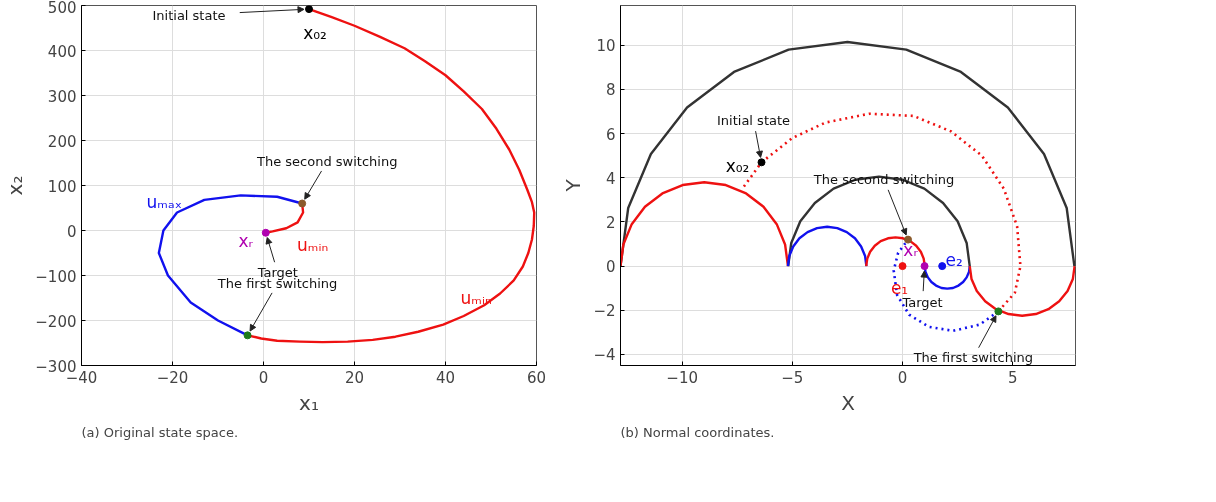 The image size is (1216, 502). Describe the element at coordinates (604, 355) in the screenshot. I see `y-tick-label: −4` at that location.